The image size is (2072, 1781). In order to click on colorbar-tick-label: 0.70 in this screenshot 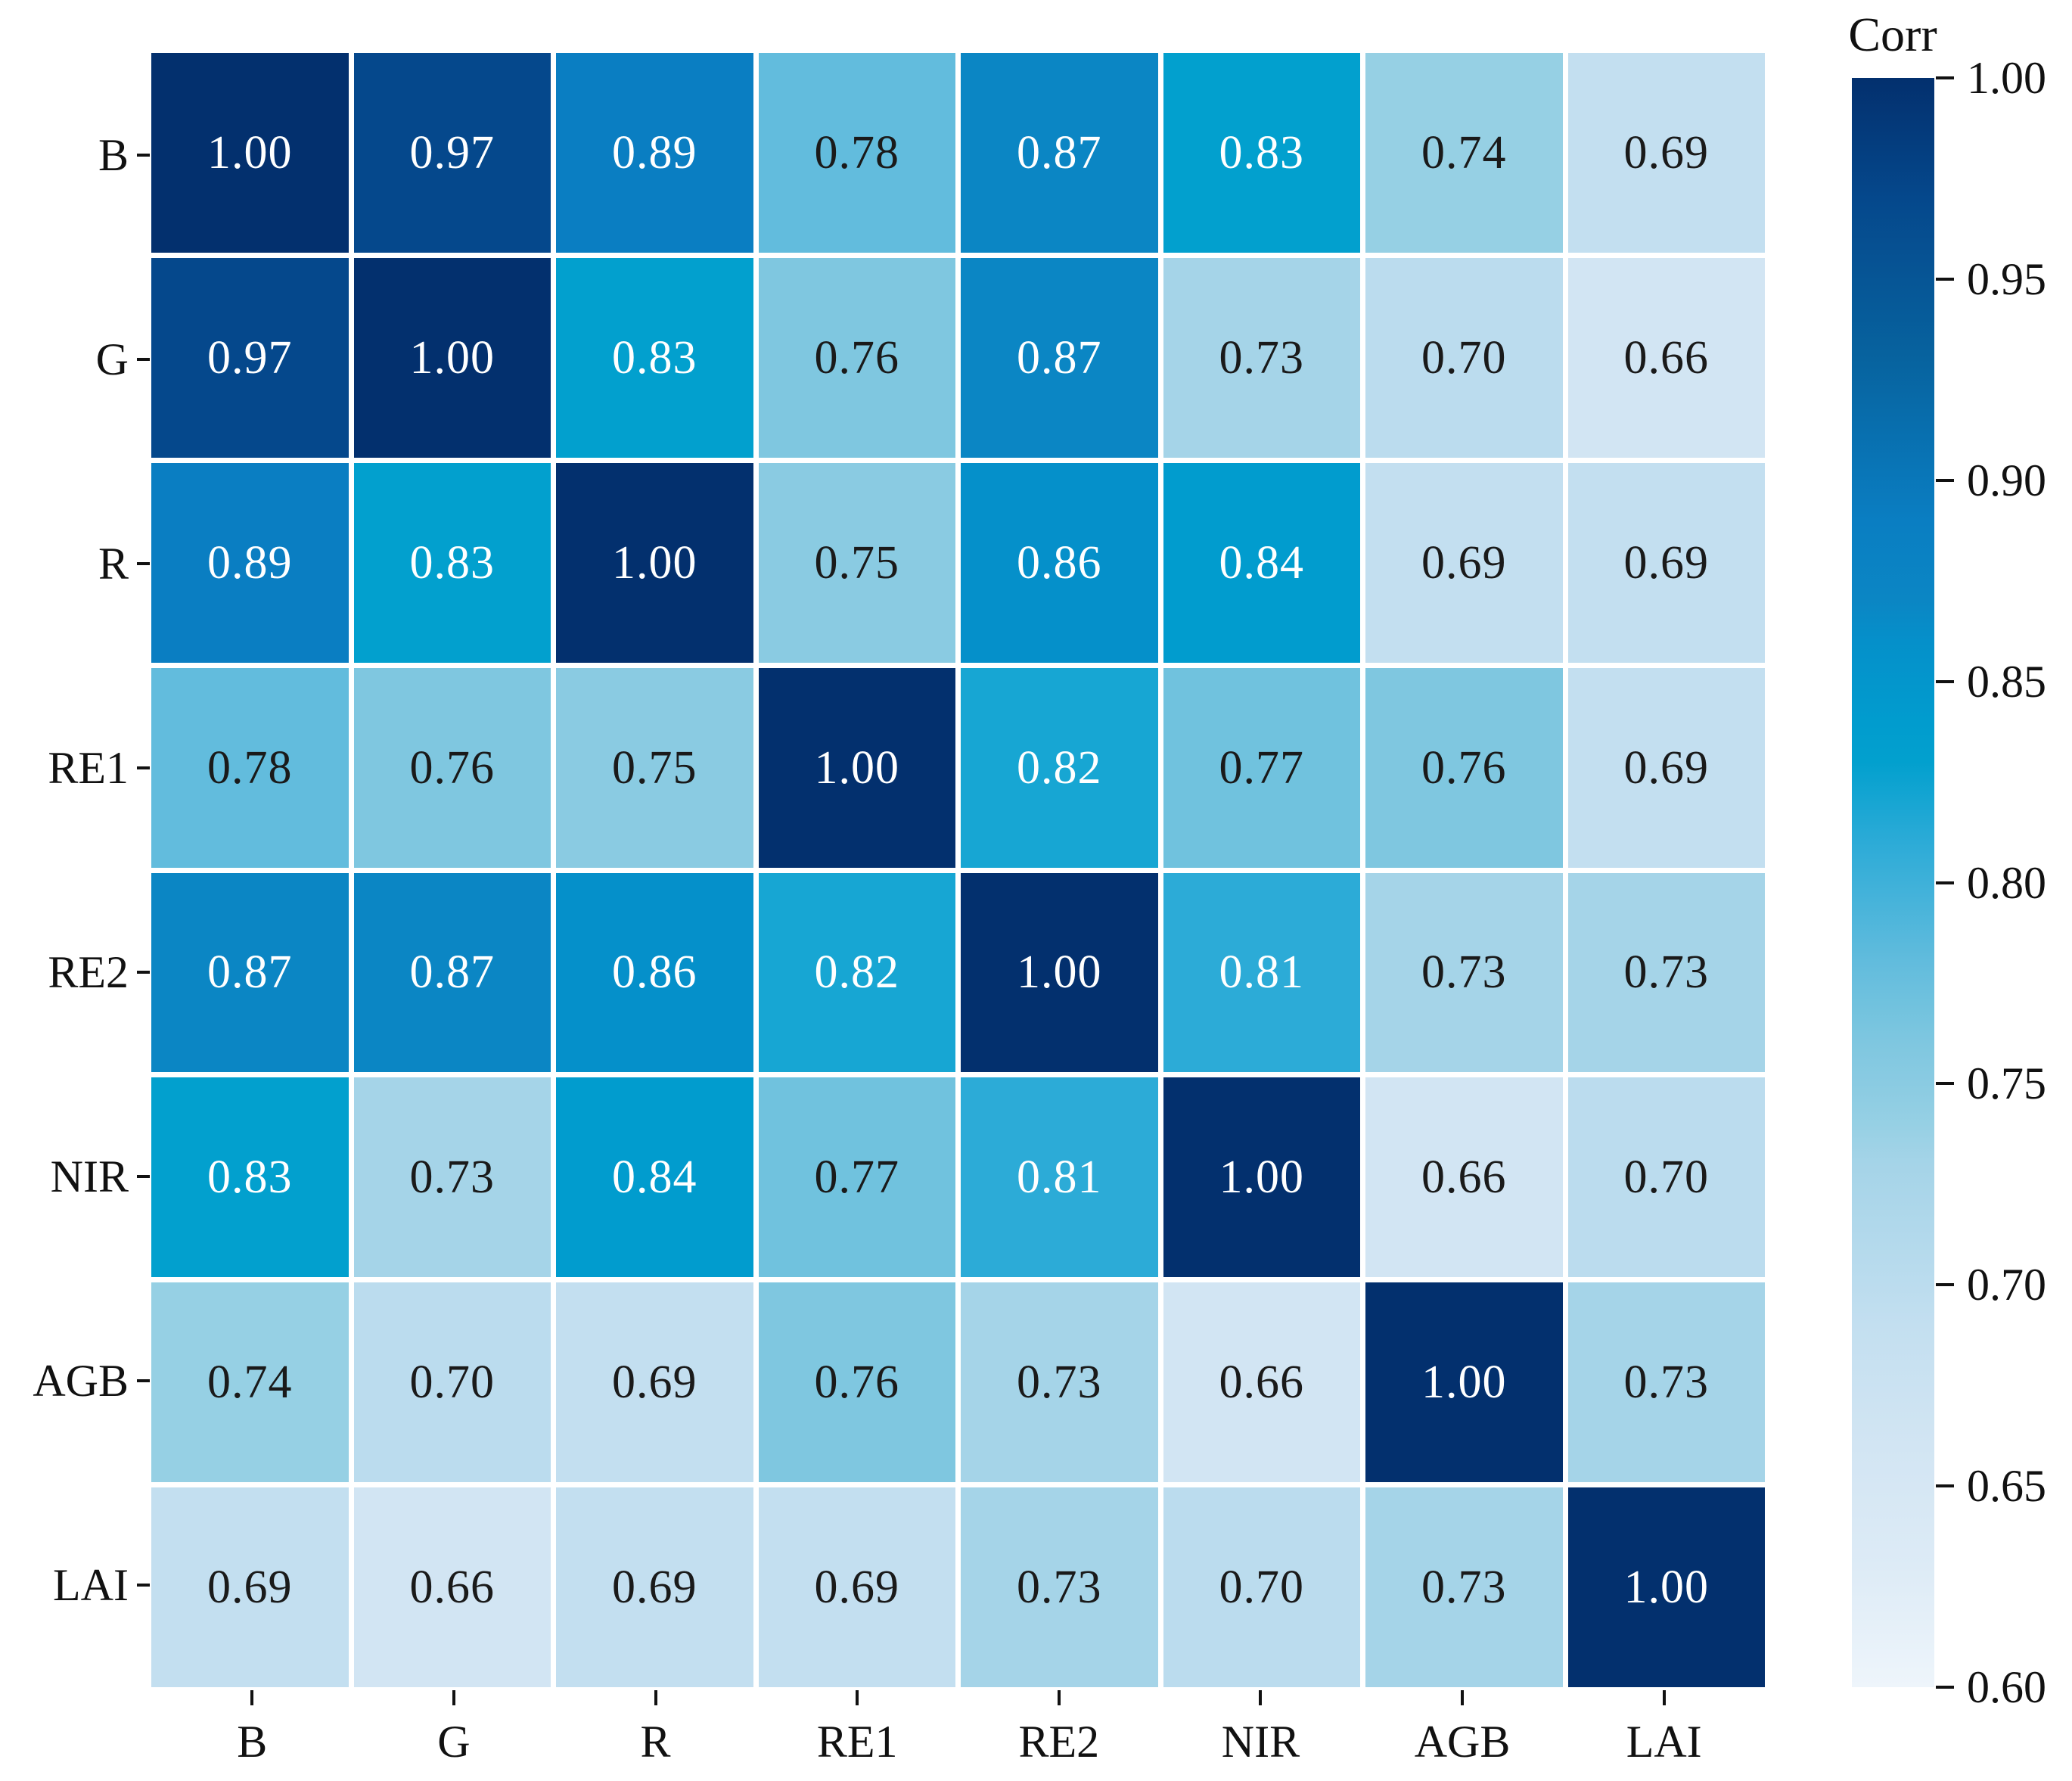, I will do `click(2006, 1285)`.